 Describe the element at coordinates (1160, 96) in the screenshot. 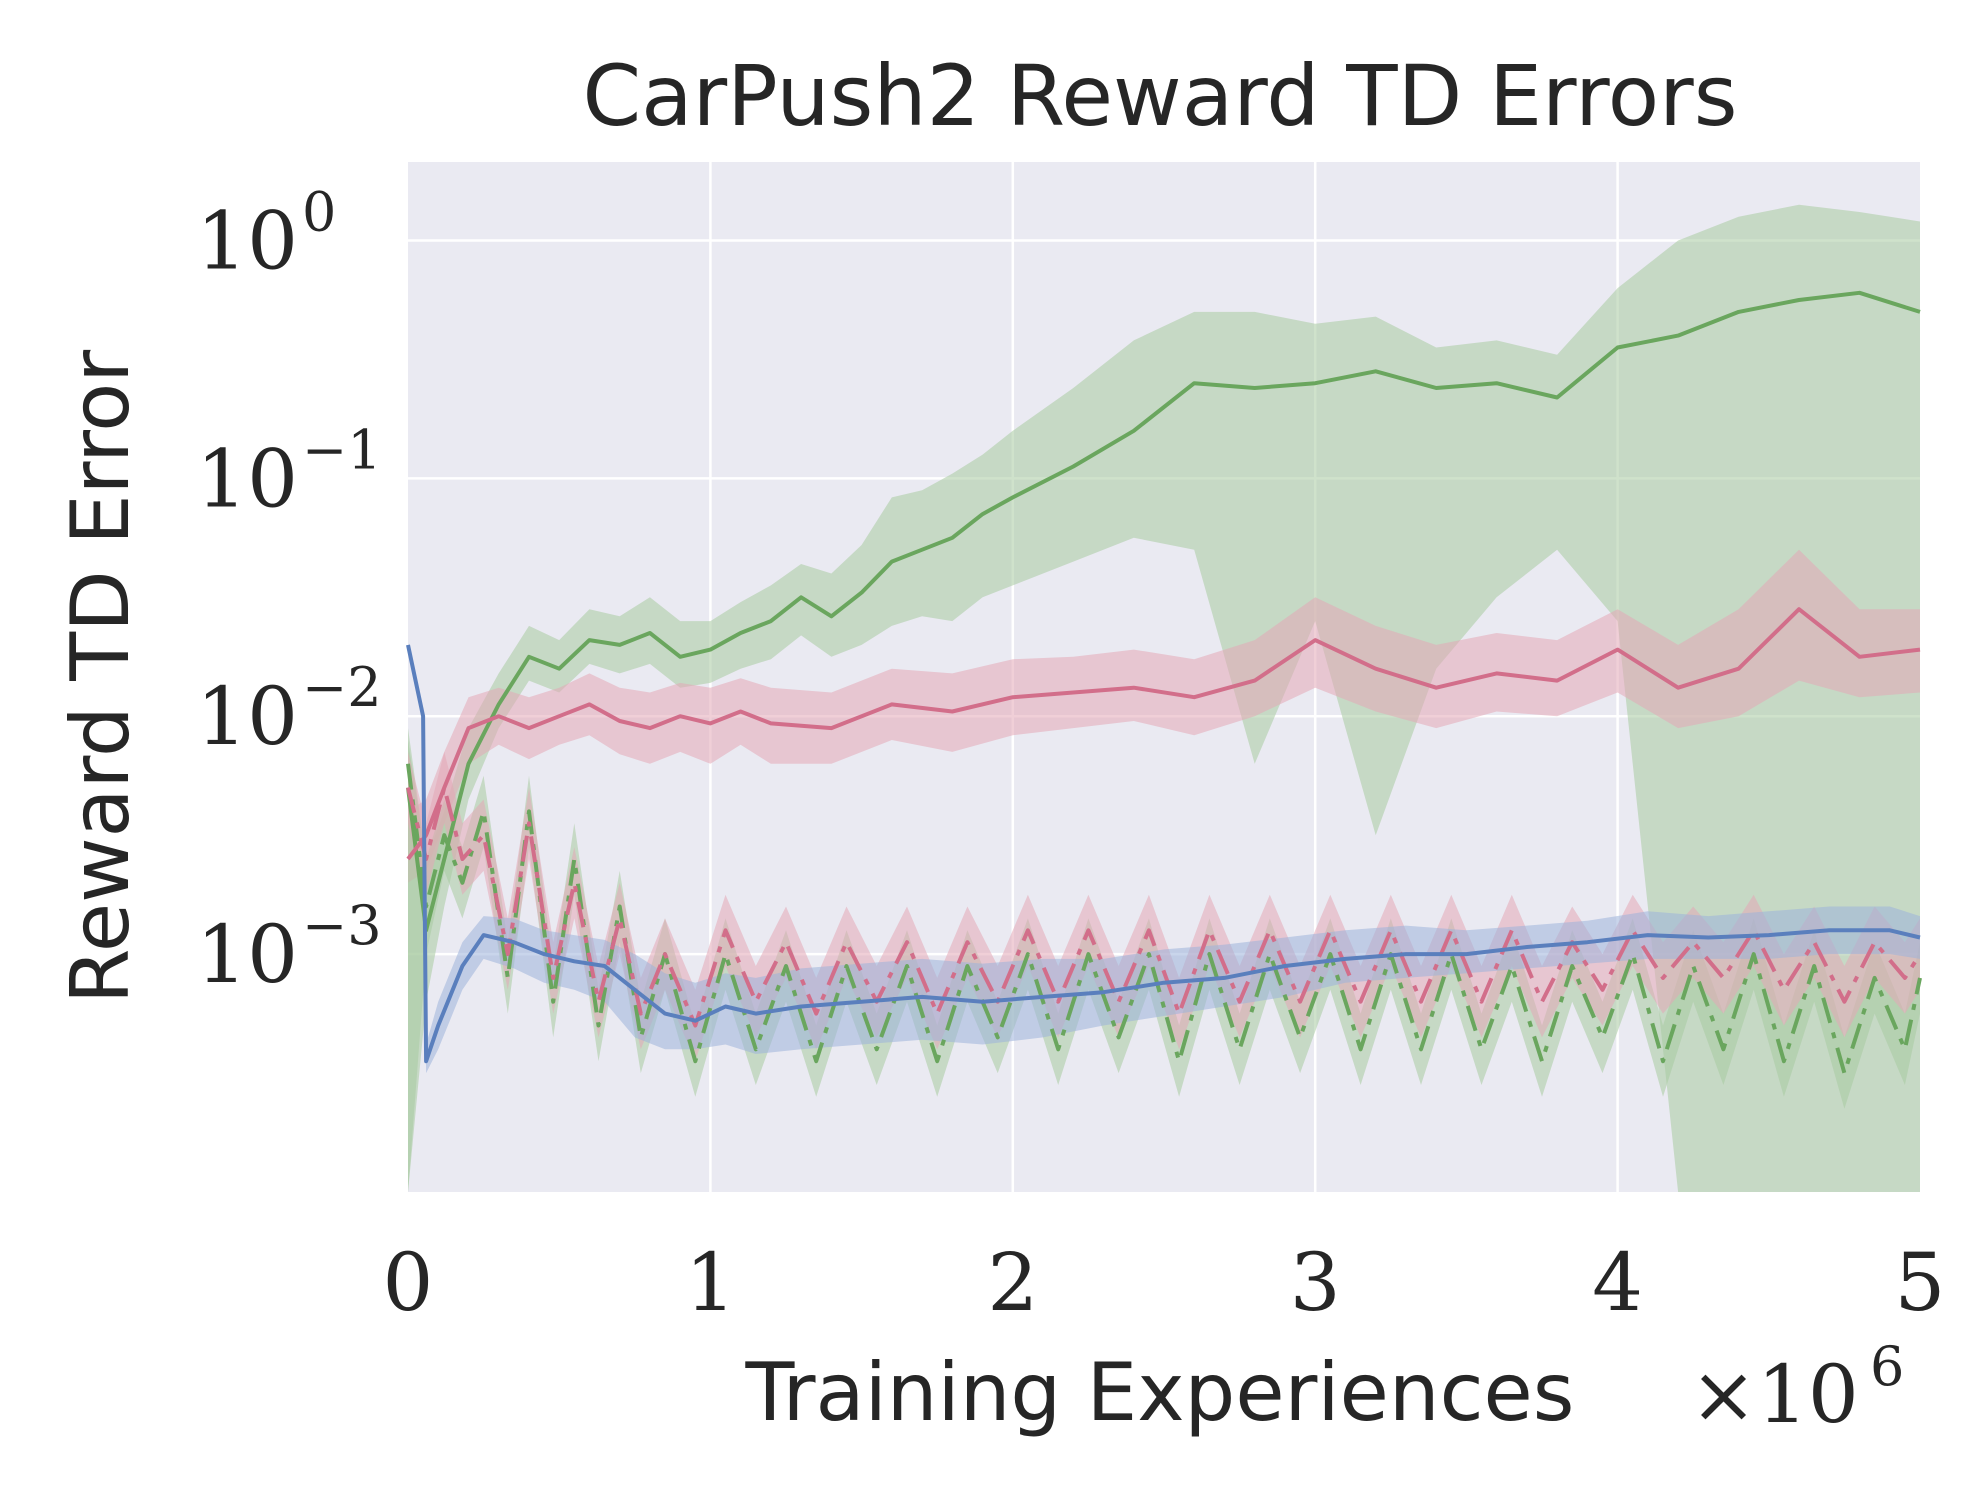

I see `chart-title: CarPush2 Reward TD Errors` at that location.